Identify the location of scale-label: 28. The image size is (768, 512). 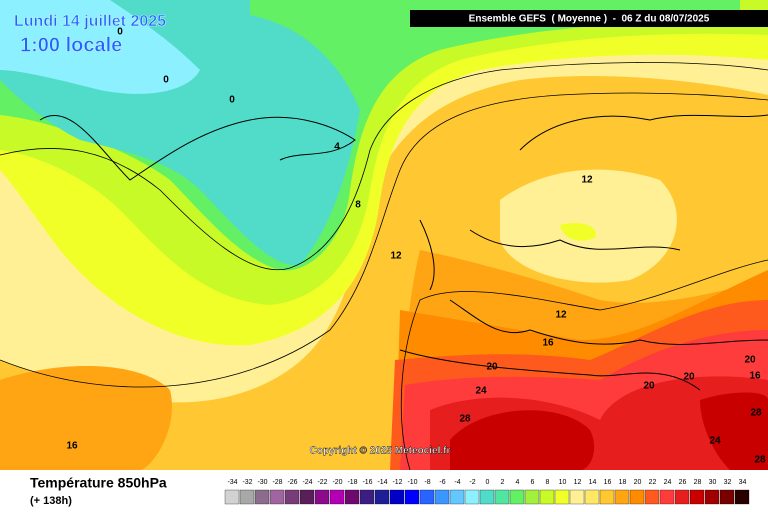
(698, 482).